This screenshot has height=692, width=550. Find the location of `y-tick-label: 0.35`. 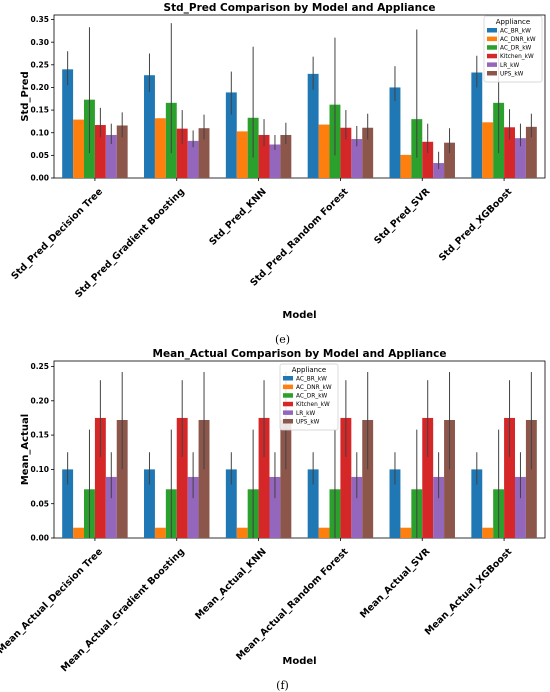

y-tick-label: 0.35 is located at coordinates (39, 19).